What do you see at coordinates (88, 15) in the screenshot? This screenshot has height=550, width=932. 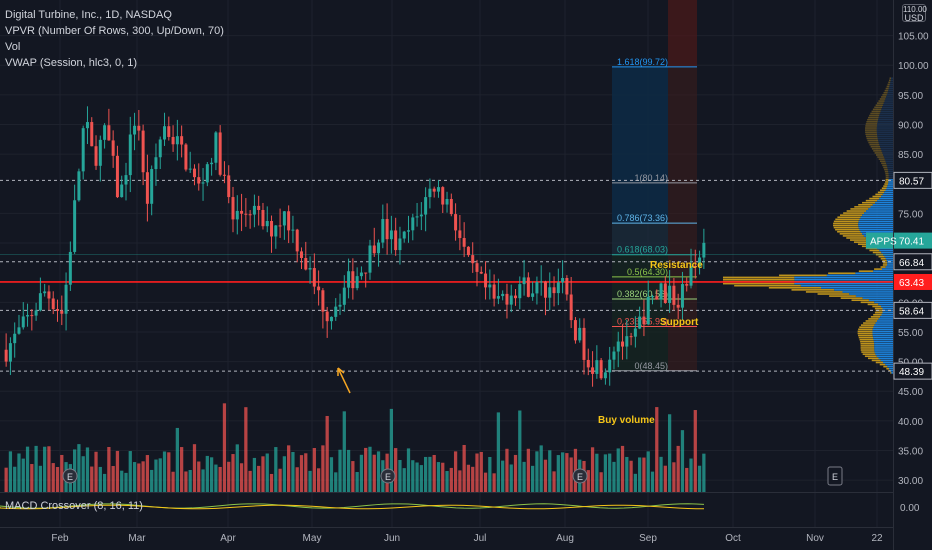 I see `symbol-title: Digital Turbine, Inc., 1D, NASDAQ` at bounding box center [88, 15].